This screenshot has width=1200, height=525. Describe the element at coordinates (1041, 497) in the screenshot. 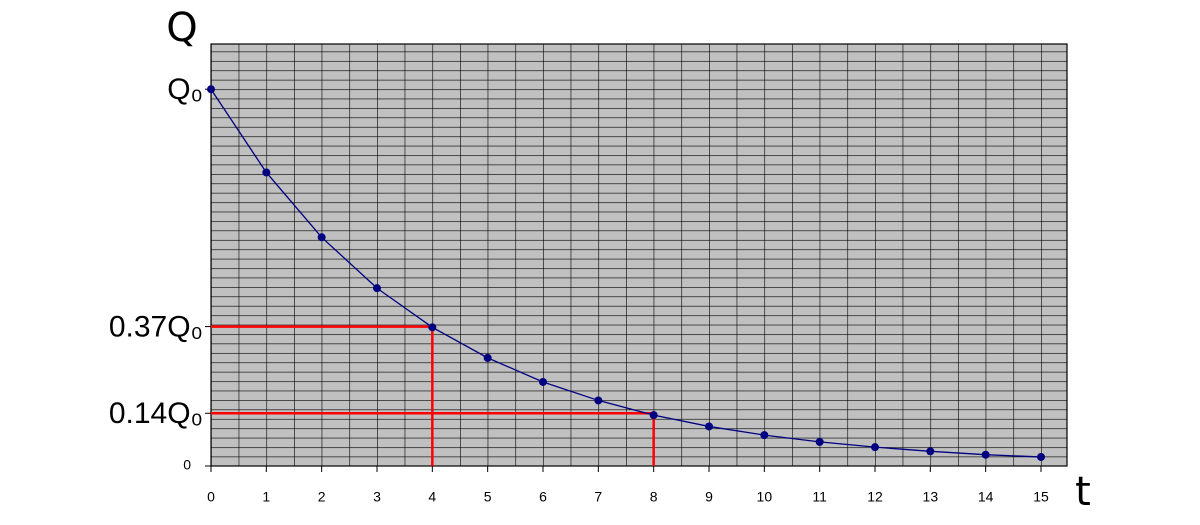

I see `x-tick-label: 15` at that location.